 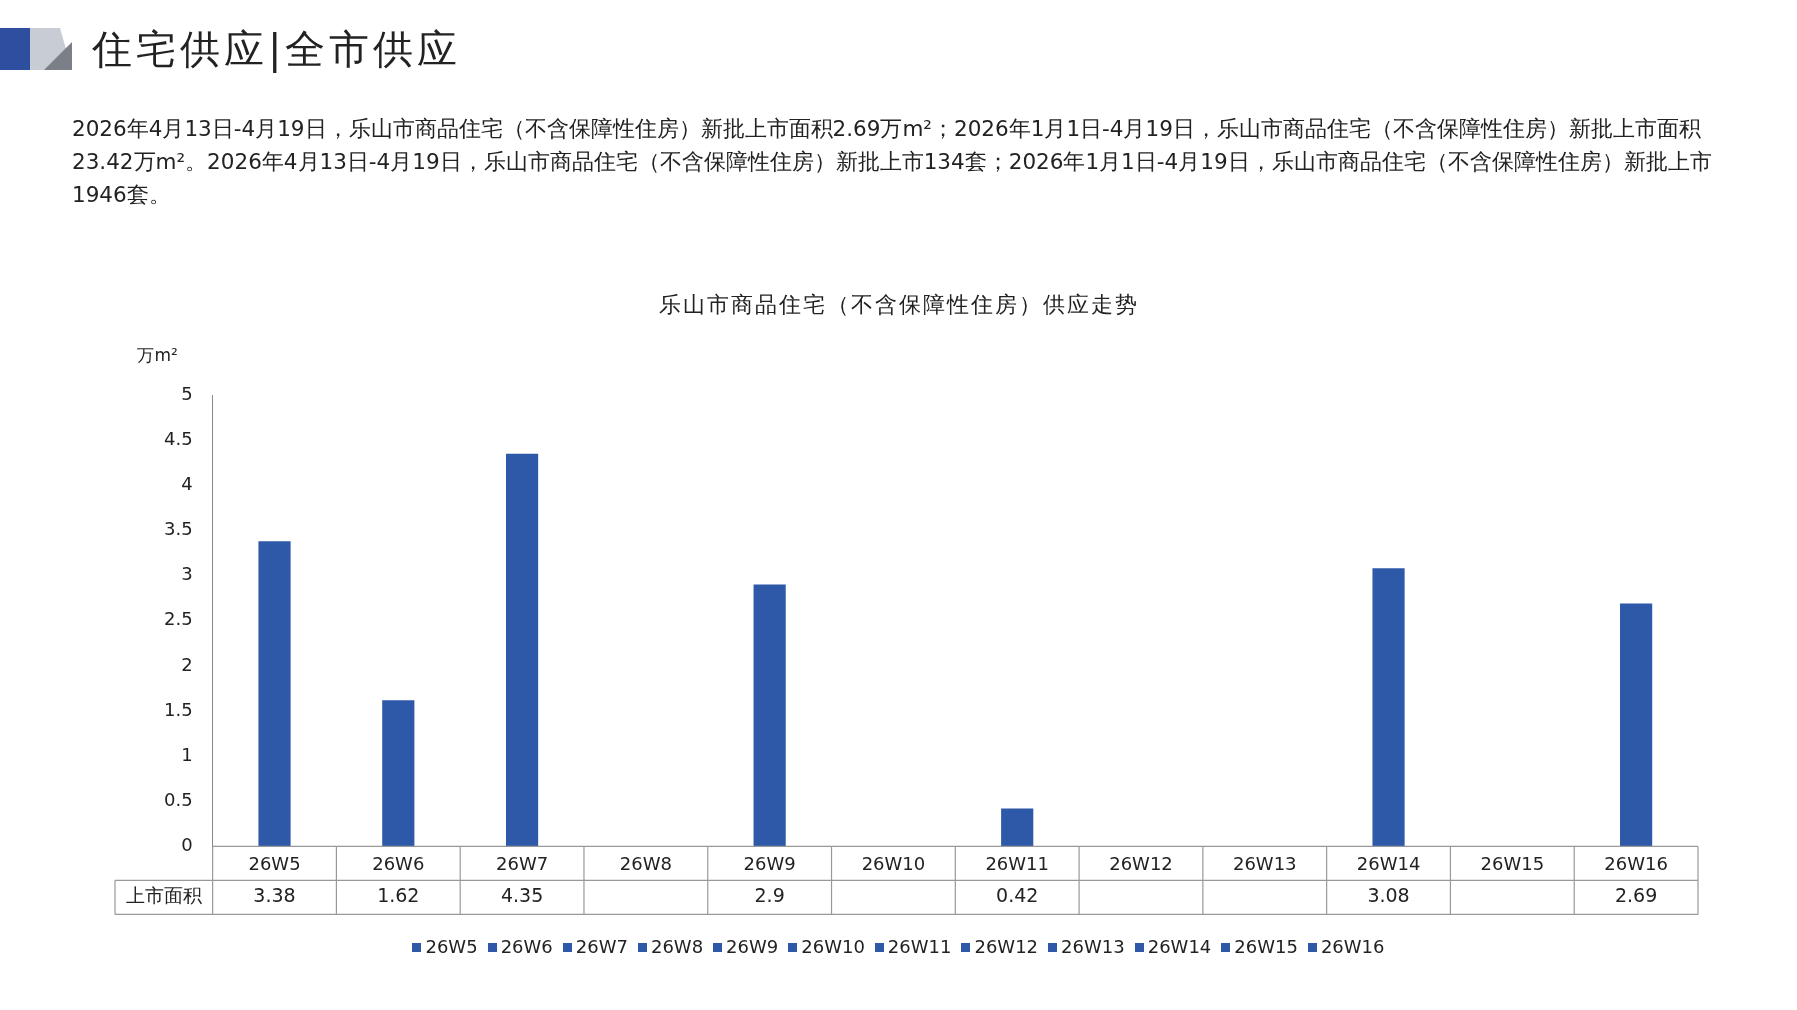 I want to click on text: 乐山市商品住宅（不含保障性住房）供应走势, so click(x=898, y=305).